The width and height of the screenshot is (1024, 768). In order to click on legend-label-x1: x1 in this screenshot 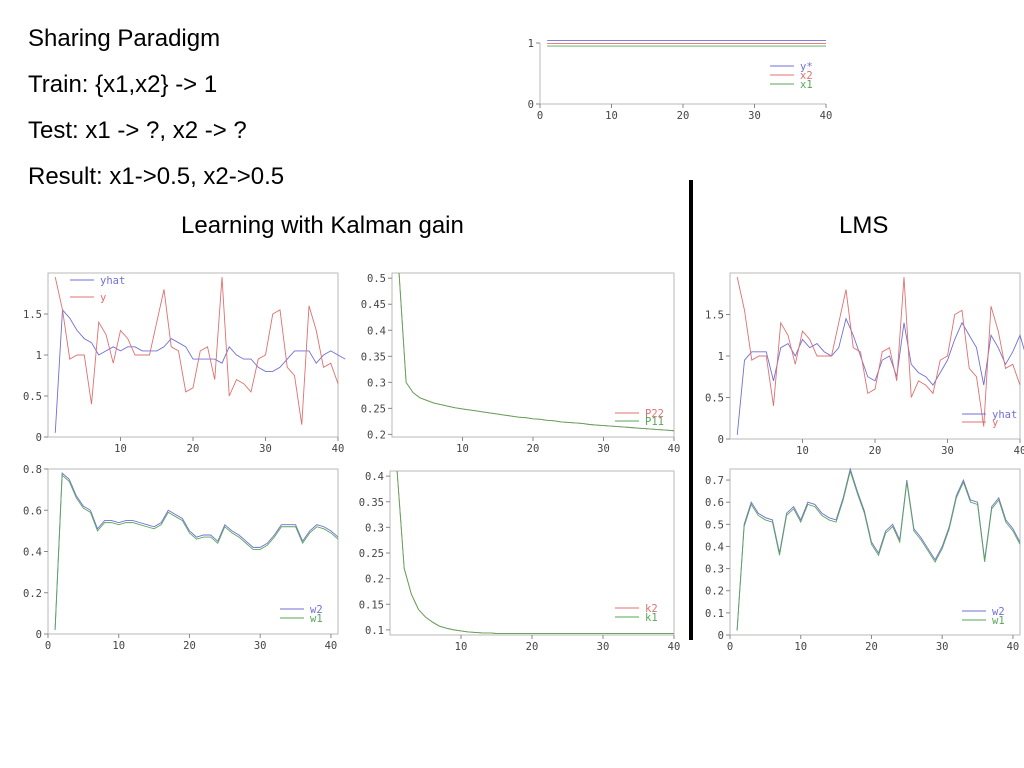, I will do `click(806, 85)`.